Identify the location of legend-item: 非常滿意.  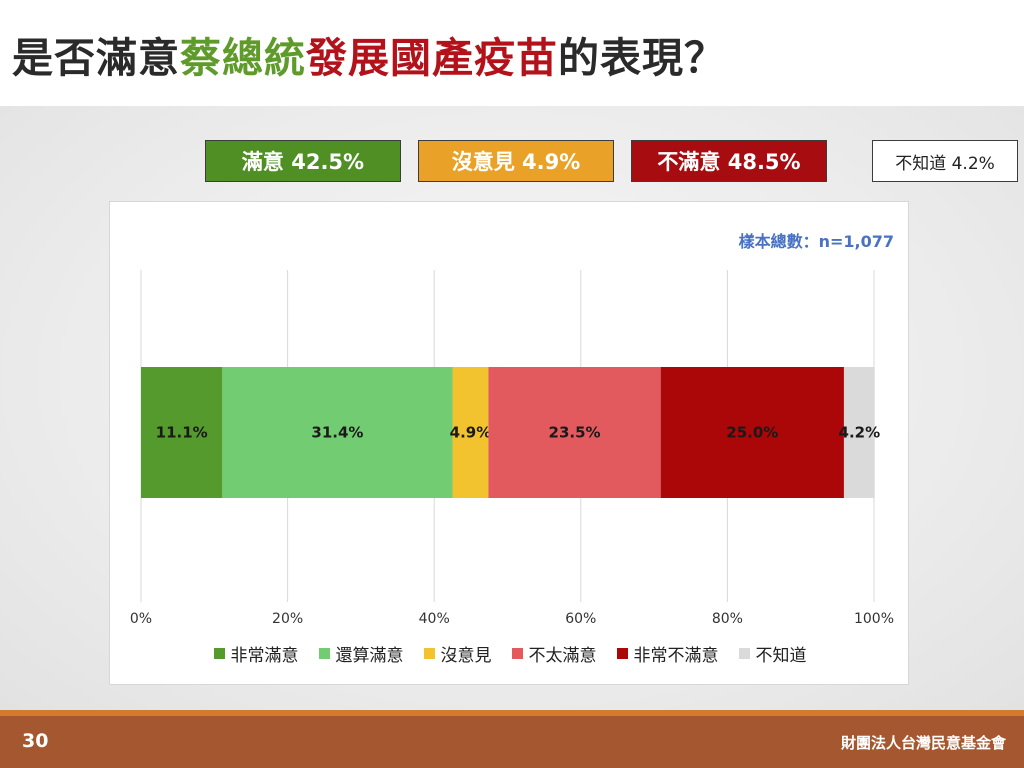
(256, 653).